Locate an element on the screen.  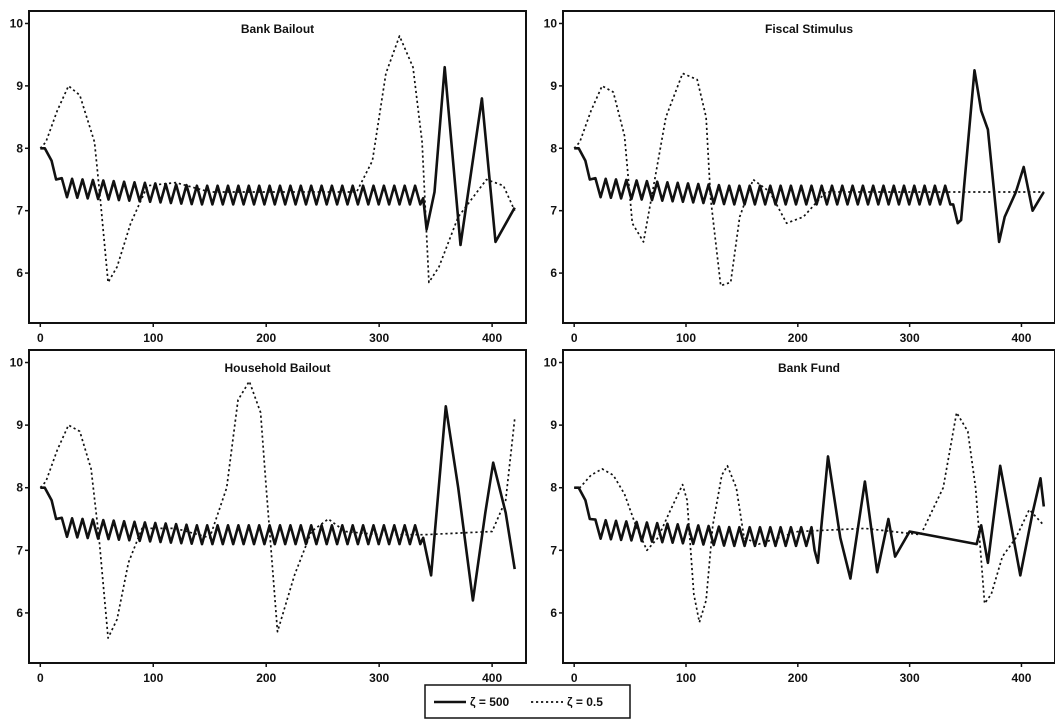
legend-label: ζ = 500 is located at coordinates (490, 702).